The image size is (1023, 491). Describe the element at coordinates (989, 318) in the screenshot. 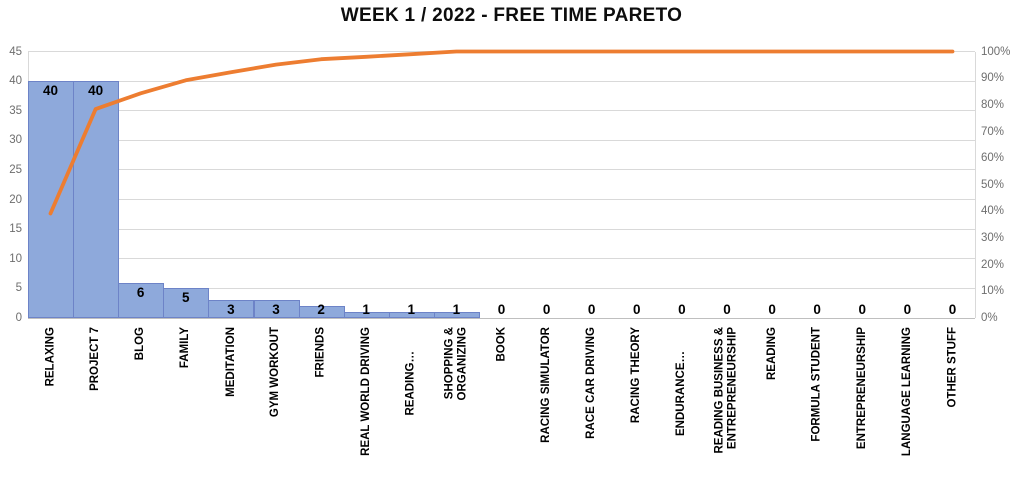

I see `right-axis-tick: 0%` at that location.